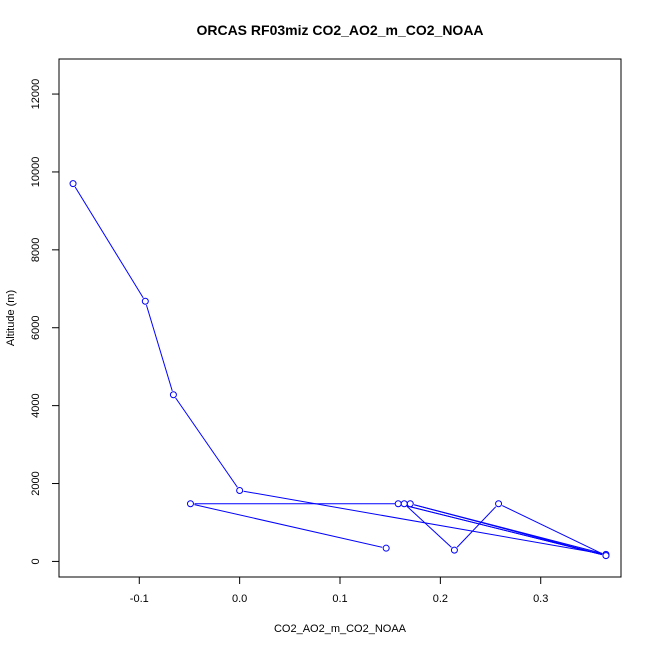 The width and height of the screenshot is (650, 650). Describe the element at coordinates (36, 172) in the screenshot. I see `y-tick-label: 10000` at that location.